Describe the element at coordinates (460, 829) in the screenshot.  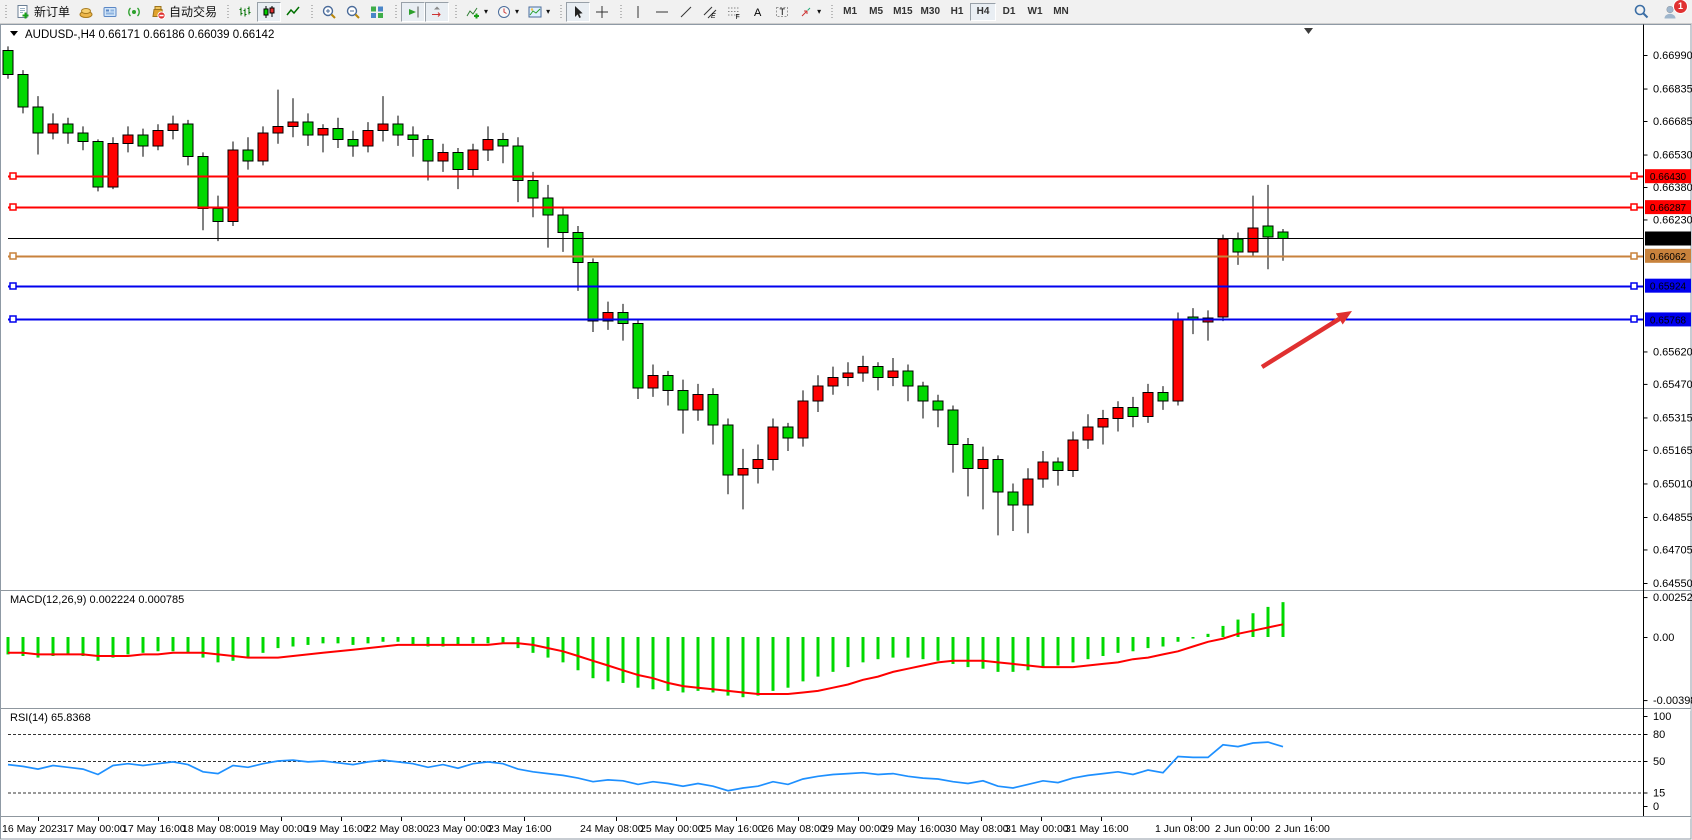
I see `time-label: 23 May 00:00` at that location.